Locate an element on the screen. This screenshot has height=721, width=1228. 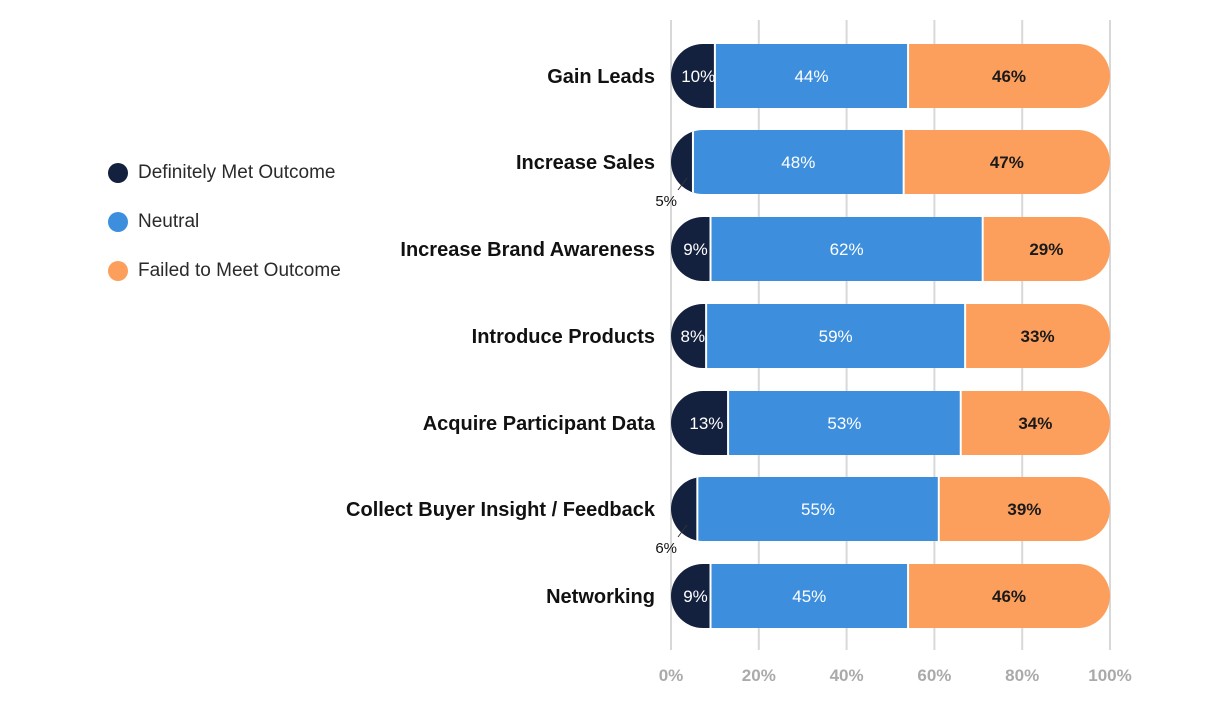
data-label: 62% is located at coordinates (847, 249).